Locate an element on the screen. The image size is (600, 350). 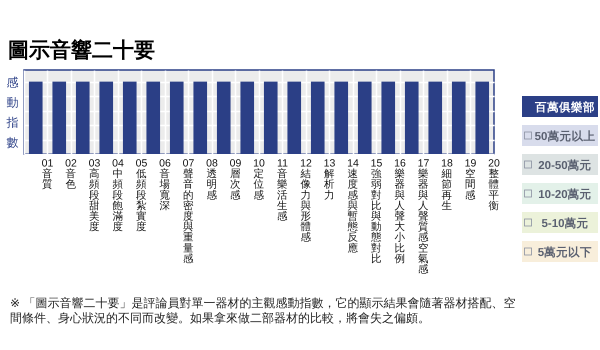
legend-label: 20-50萬元 is located at coordinates (565, 165).